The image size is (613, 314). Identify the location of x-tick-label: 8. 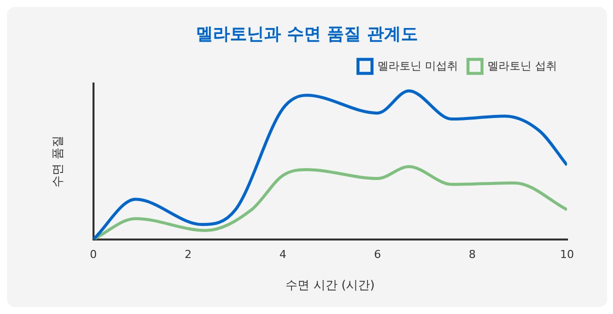
(472, 254).